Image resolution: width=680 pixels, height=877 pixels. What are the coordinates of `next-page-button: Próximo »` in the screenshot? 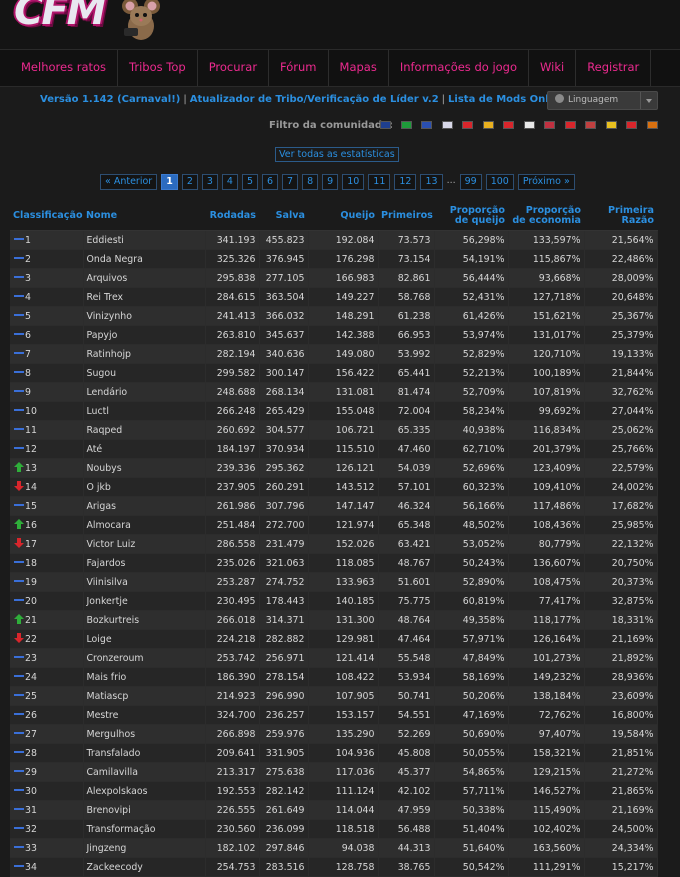 It's located at (546, 182).